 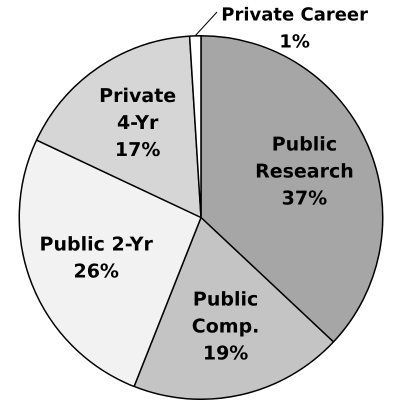 What do you see at coordinates (225, 353) in the screenshot?
I see `data-label: 19%` at bounding box center [225, 353].